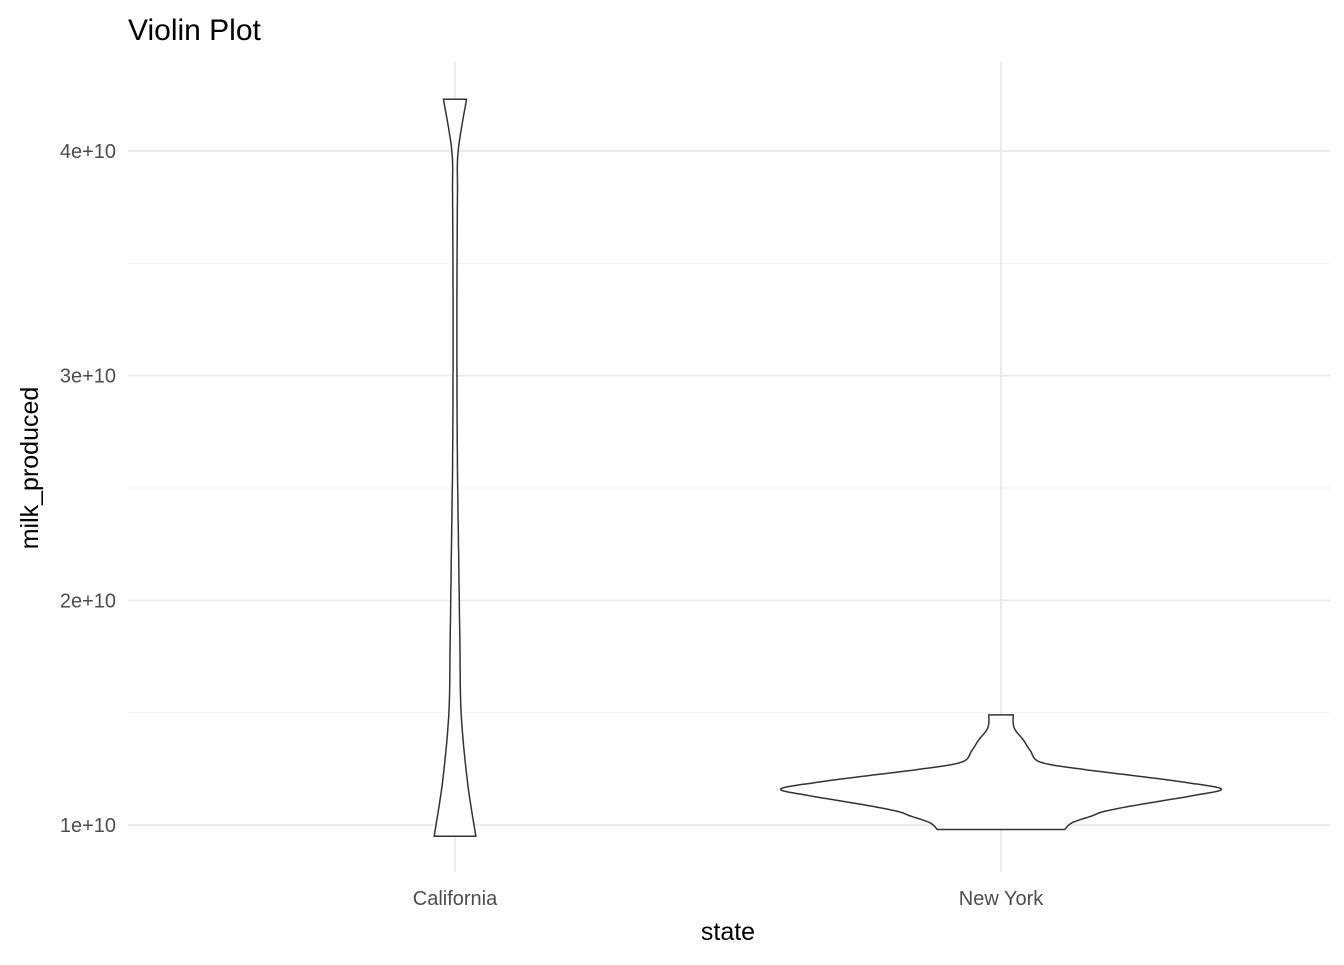 The width and height of the screenshot is (1344, 965). What do you see at coordinates (88, 826) in the screenshot?
I see `y-tick-label: 1e+10` at bounding box center [88, 826].